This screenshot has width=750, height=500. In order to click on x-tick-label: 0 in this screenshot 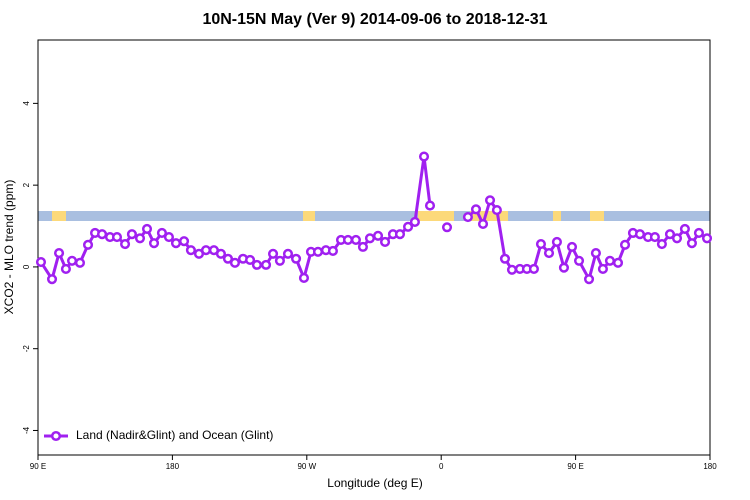, I will do `click(441, 466)`.